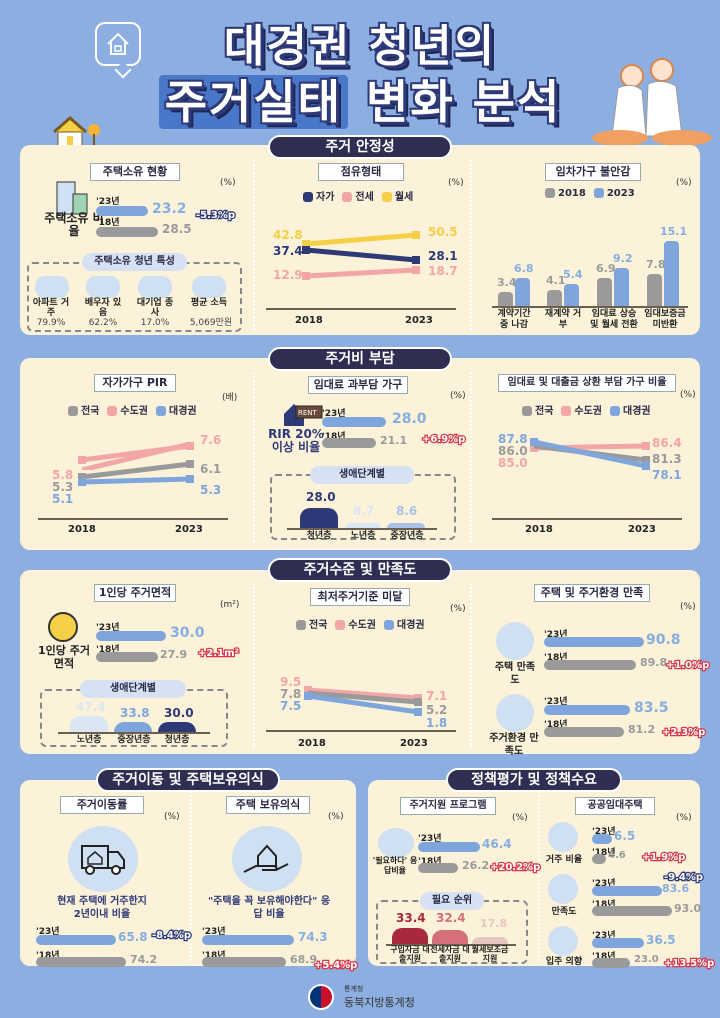  What do you see at coordinates (586, 409) in the screenshot?
I see `legend-repay: 전국 수도권 대경권` at bounding box center [586, 409].